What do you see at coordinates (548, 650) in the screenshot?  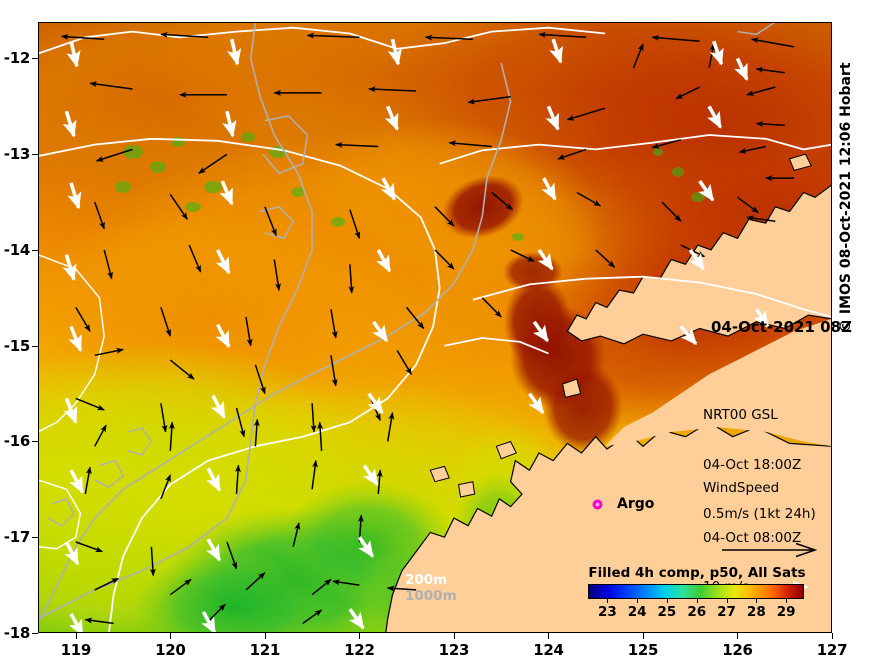 I see `x-tick-label: 124` at bounding box center [548, 650].